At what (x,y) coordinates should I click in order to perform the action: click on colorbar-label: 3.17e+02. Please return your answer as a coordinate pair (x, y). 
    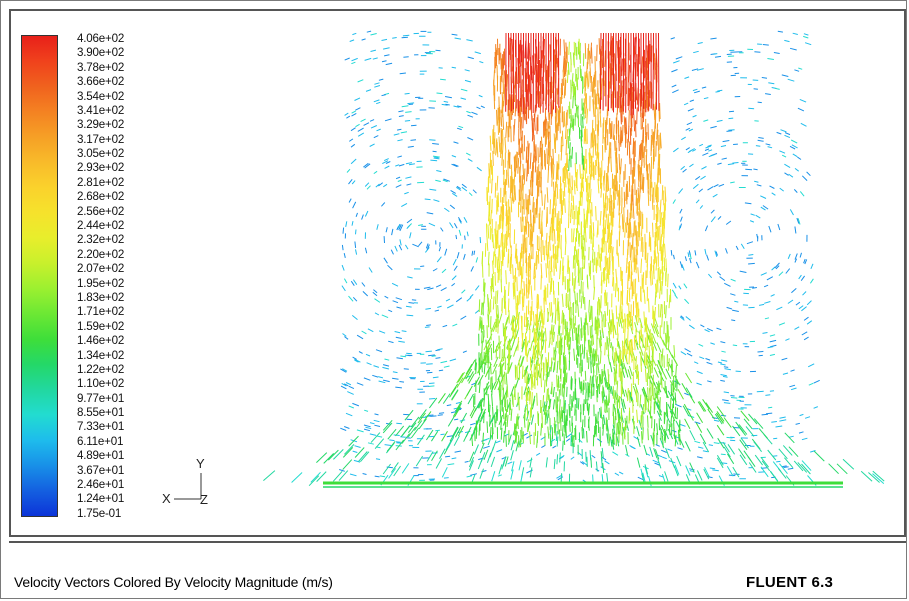
    Looking at the image, I should click on (101, 139).